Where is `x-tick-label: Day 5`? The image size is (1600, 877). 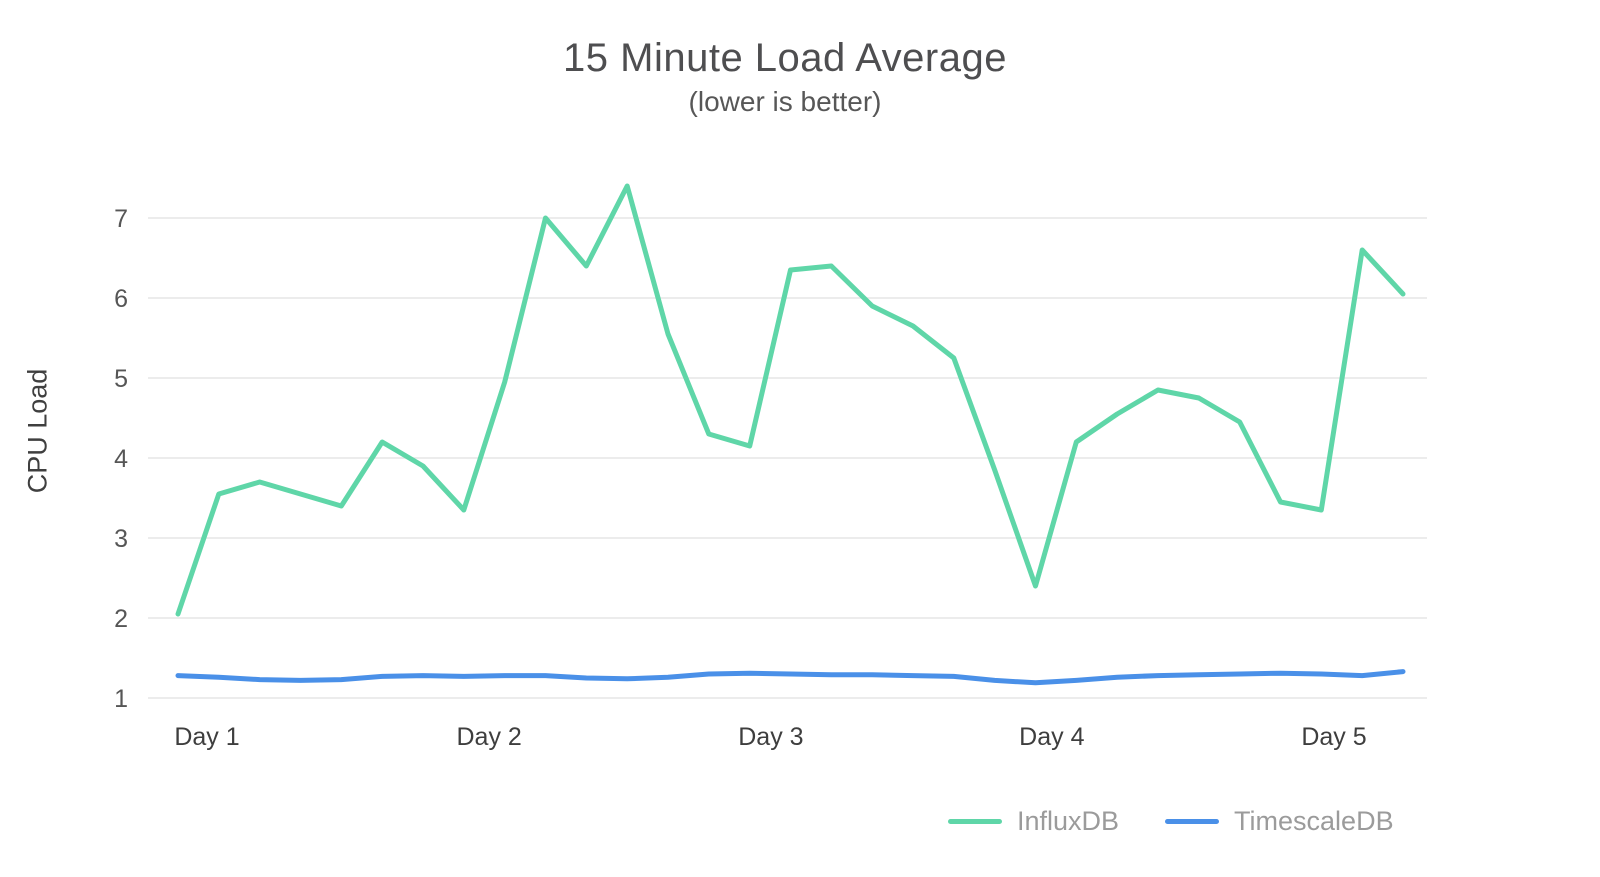
x-tick-label: Day 5 is located at coordinates (1333, 737).